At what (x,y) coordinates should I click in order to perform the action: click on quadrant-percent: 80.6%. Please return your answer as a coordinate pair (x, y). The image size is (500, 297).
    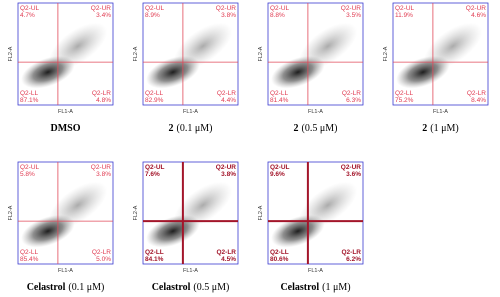
    Looking at the image, I should click on (279, 259).